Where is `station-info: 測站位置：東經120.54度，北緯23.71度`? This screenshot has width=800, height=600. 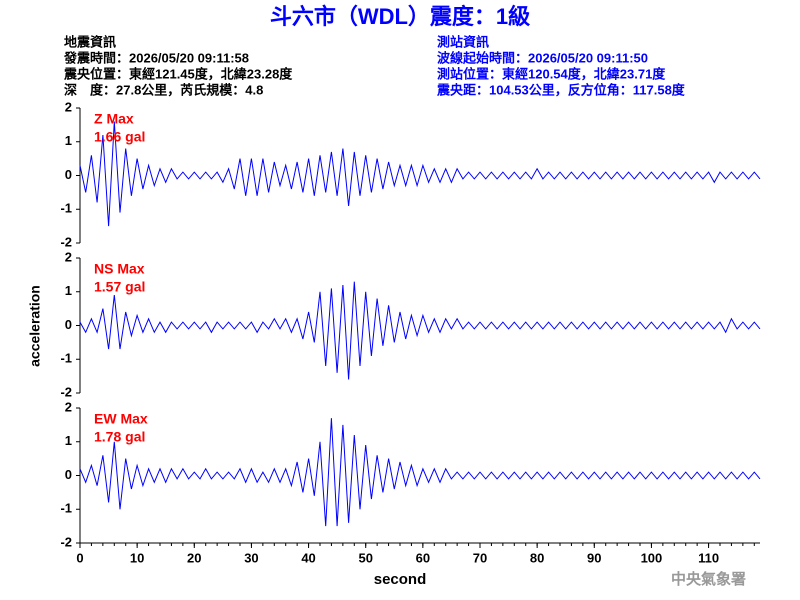
station-info: 測站位置：東經120.54度，北緯23.71度 is located at coordinates (551, 73).